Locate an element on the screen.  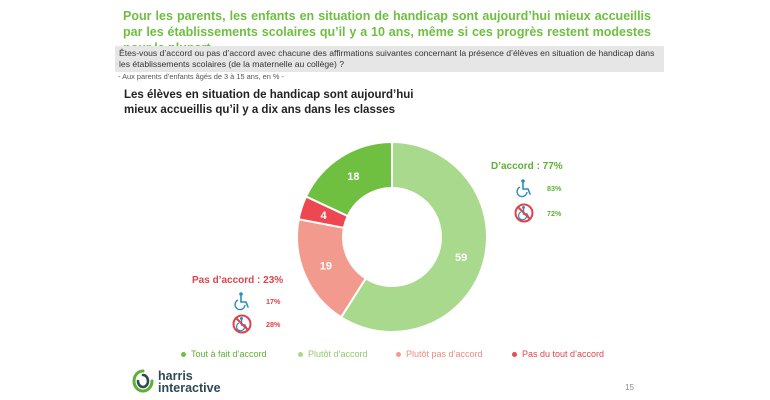
slice-value-label: 59 is located at coordinates (461, 258).